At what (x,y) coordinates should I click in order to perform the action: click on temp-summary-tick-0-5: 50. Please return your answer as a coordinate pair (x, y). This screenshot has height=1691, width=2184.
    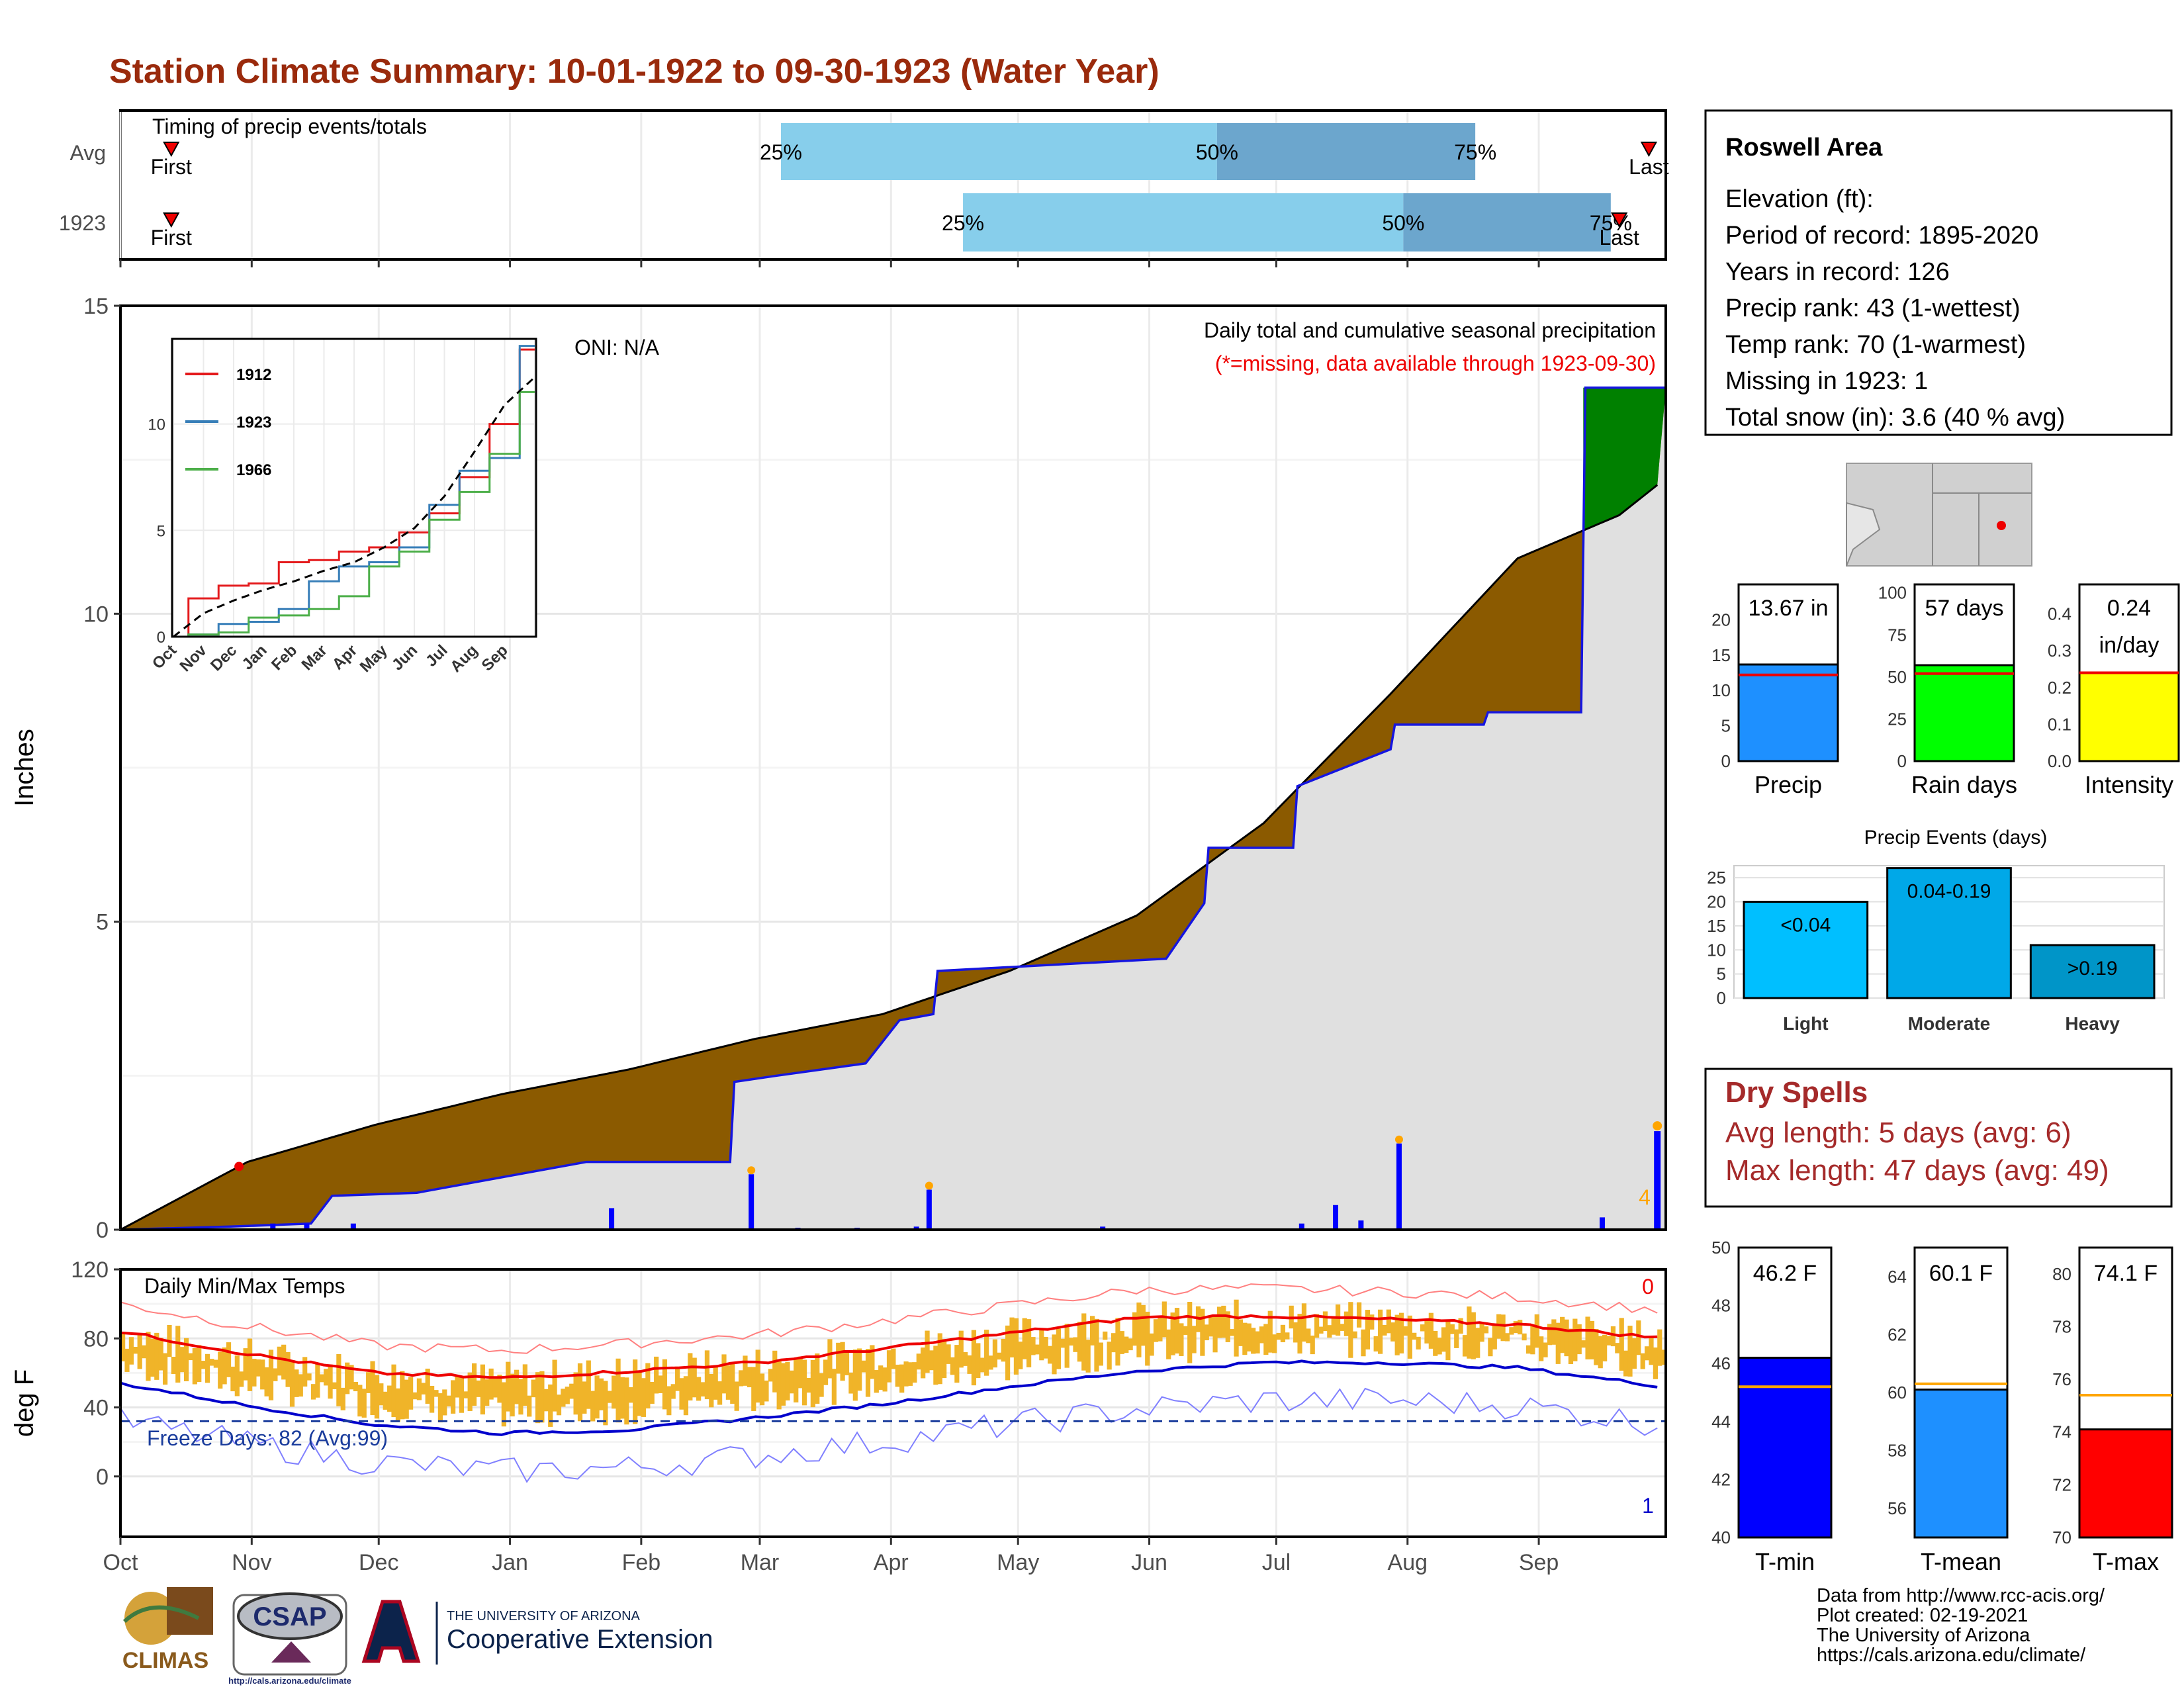
    Looking at the image, I should click on (1721, 1247).